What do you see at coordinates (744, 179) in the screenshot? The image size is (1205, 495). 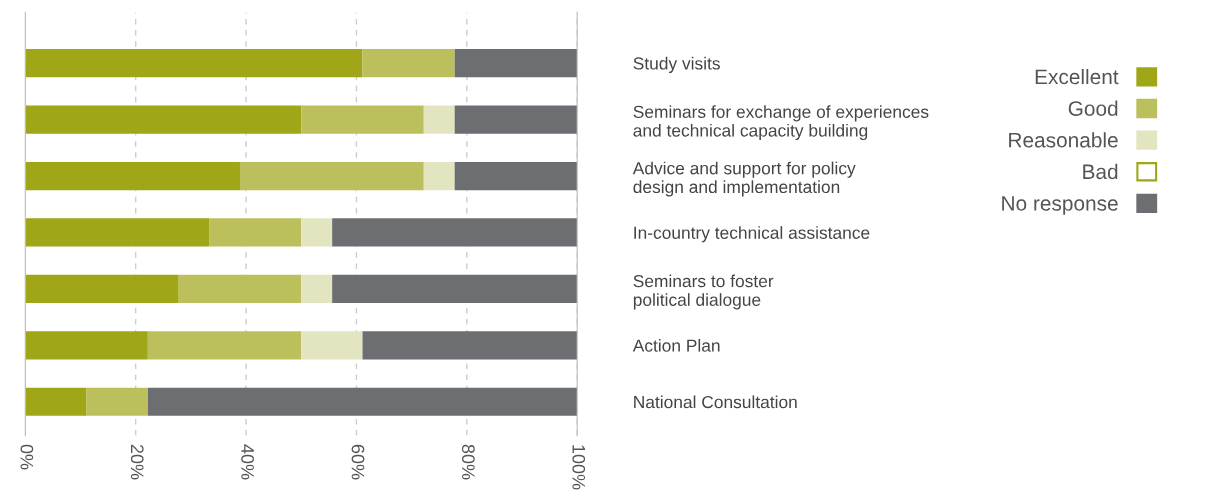 I see `y-tick-label: Advice and support for policy design and implementation` at bounding box center [744, 179].